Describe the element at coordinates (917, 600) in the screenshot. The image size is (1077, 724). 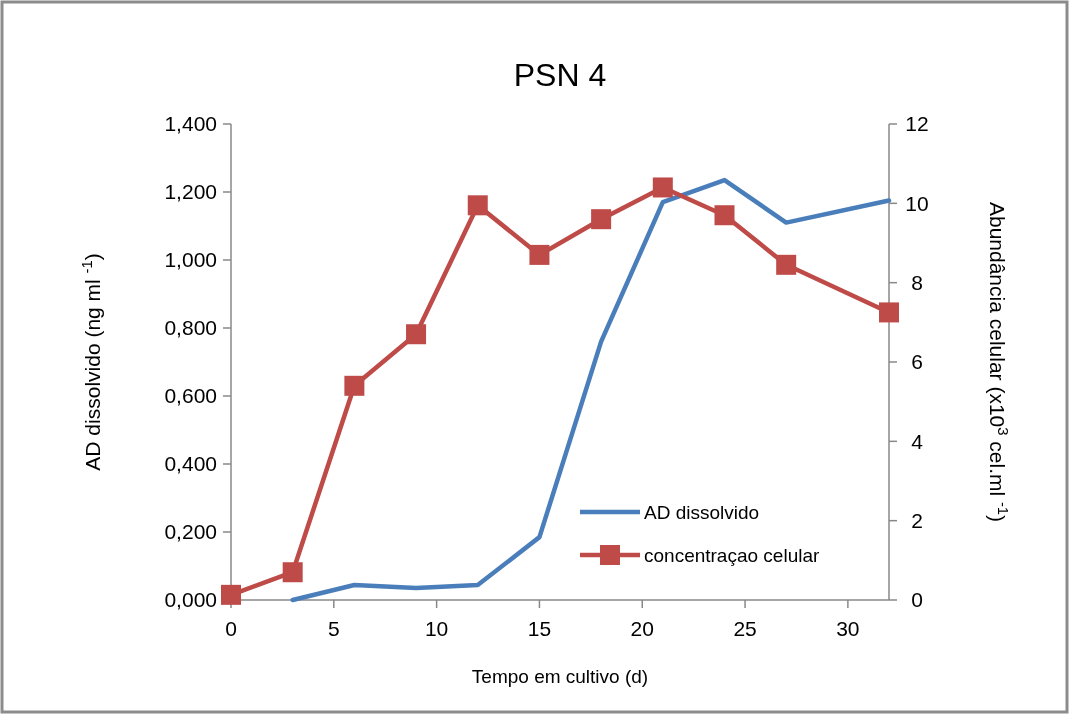
I see `y2-tick-label: 0` at that location.